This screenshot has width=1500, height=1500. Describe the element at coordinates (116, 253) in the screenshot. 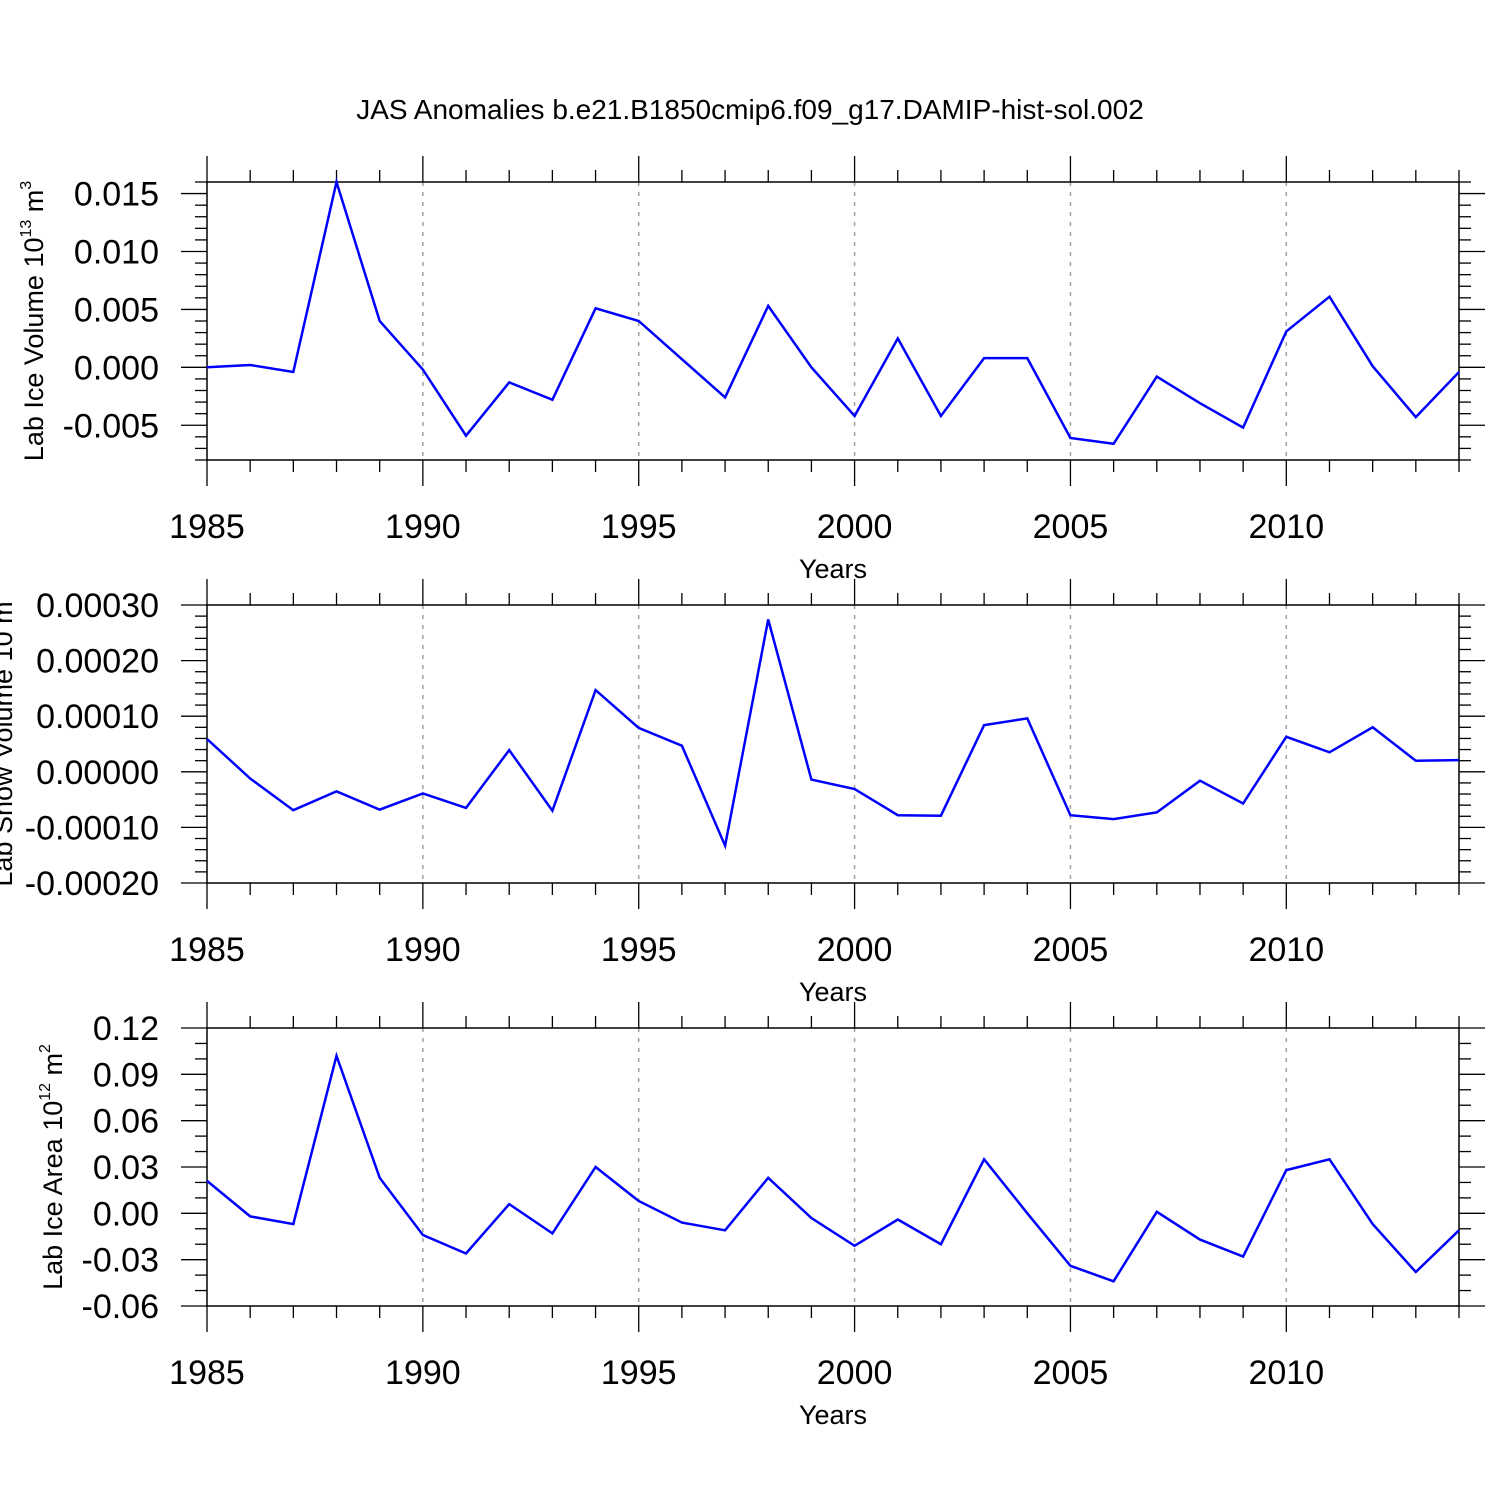

I see `y-tick-label: 0.010` at that location.